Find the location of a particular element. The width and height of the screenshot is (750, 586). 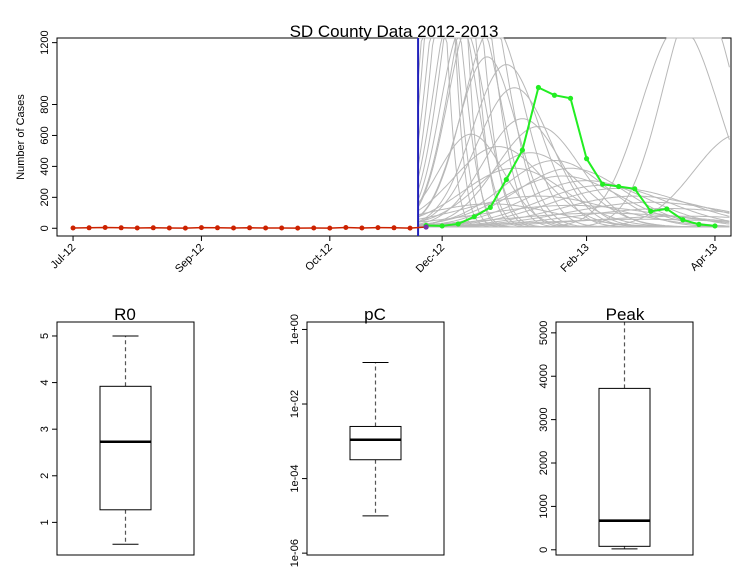

chart-title: SD County Data 2012-2013 is located at coordinates (394, 31).